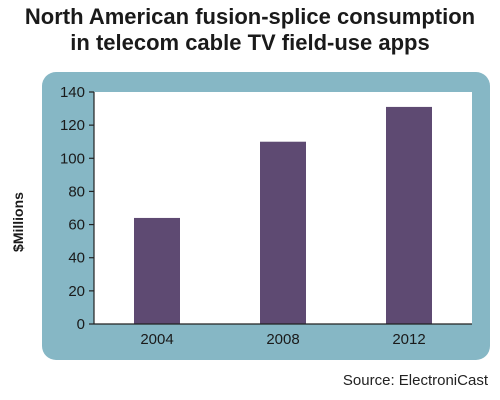 The height and width of the screenshot is (400, 500). What do you see at coordinates (72, 158) in the screenshot?
I see `y-tick-label-100: 100` at bounding box center [72, 158].